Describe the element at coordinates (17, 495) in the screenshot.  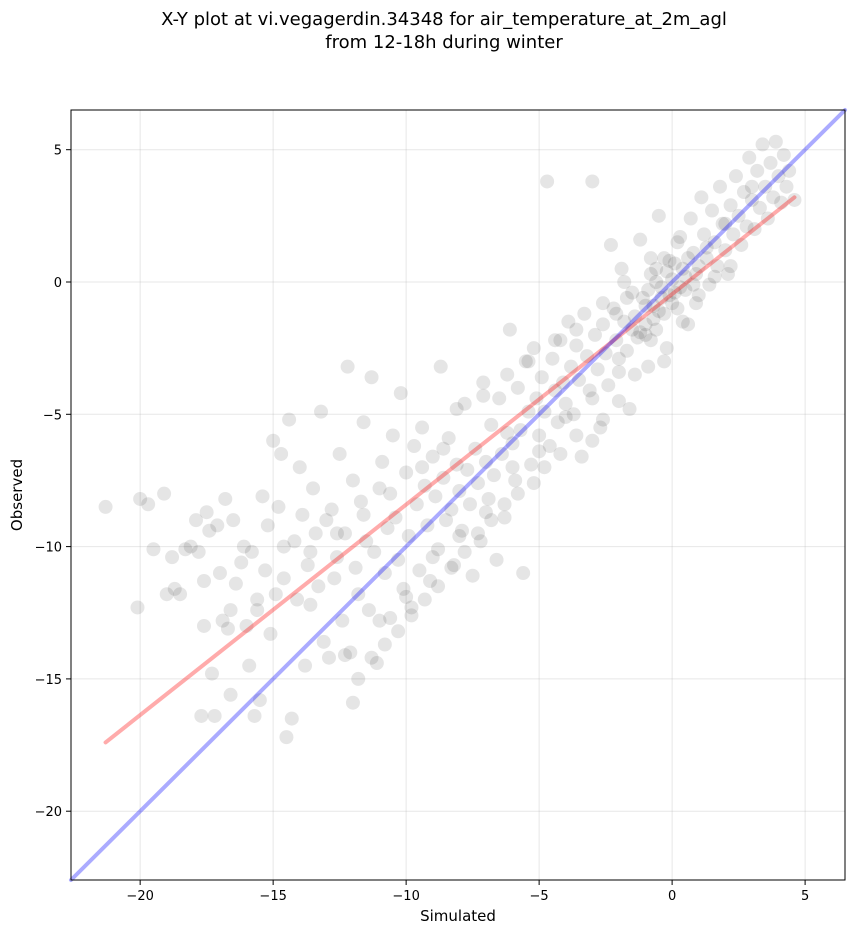
I see `y-axis-label: Observed` at that location.